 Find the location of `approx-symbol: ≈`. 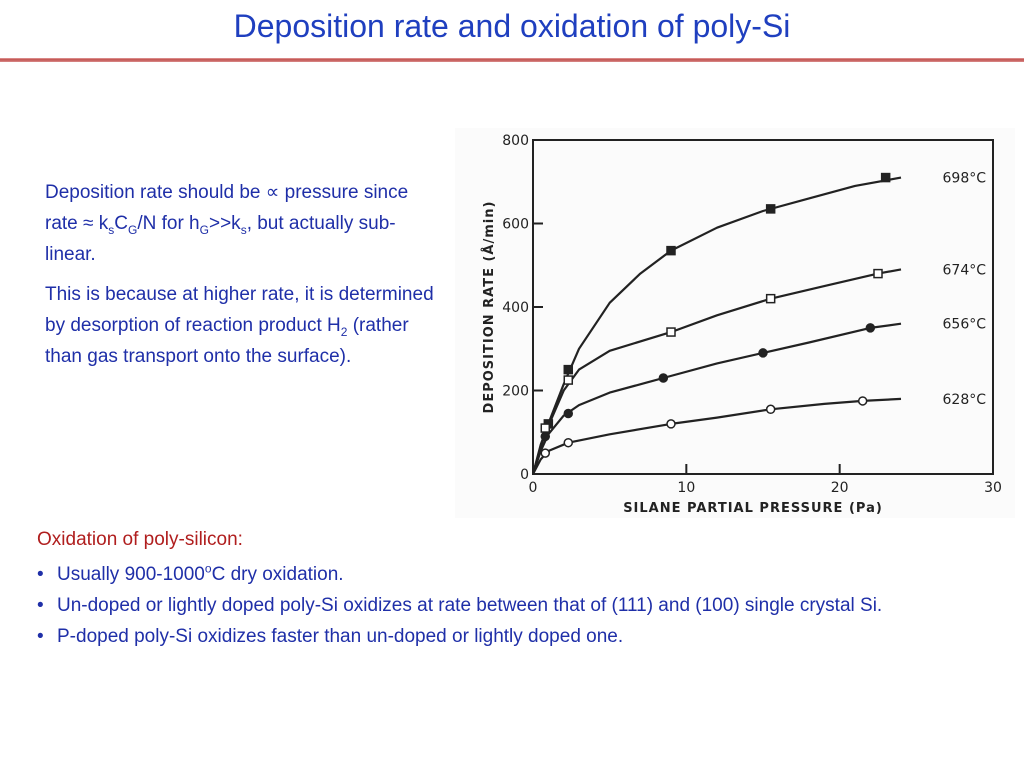

approx-symbol: ≈ is located at coordinates (88, 223).